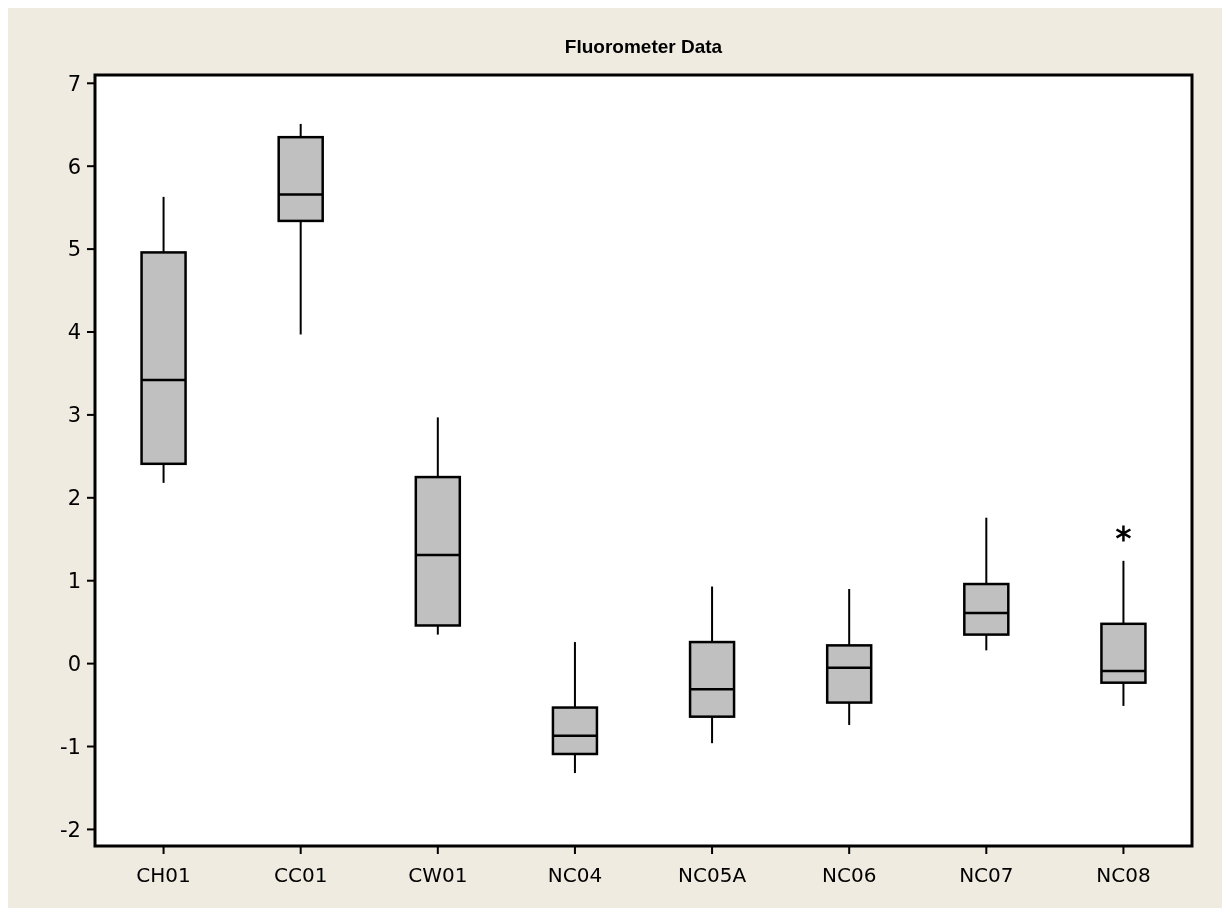 The height and width of the screenshot is (916, 1230). What do you see at coordinates (74, 83) in the screenshot?
I see `y-tick-label: 7` at bounding box center [74, 83].